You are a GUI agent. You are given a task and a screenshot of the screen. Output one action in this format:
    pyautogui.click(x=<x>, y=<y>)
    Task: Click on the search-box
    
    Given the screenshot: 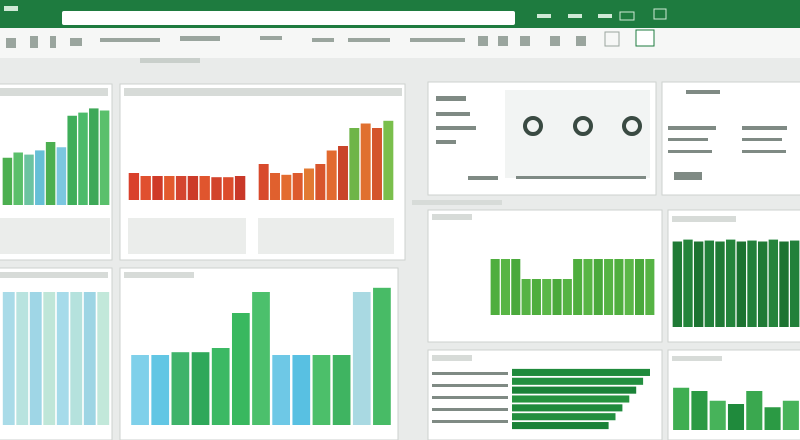 What is the action you would take?
    pyautogui.click(x=288, y=18)
    